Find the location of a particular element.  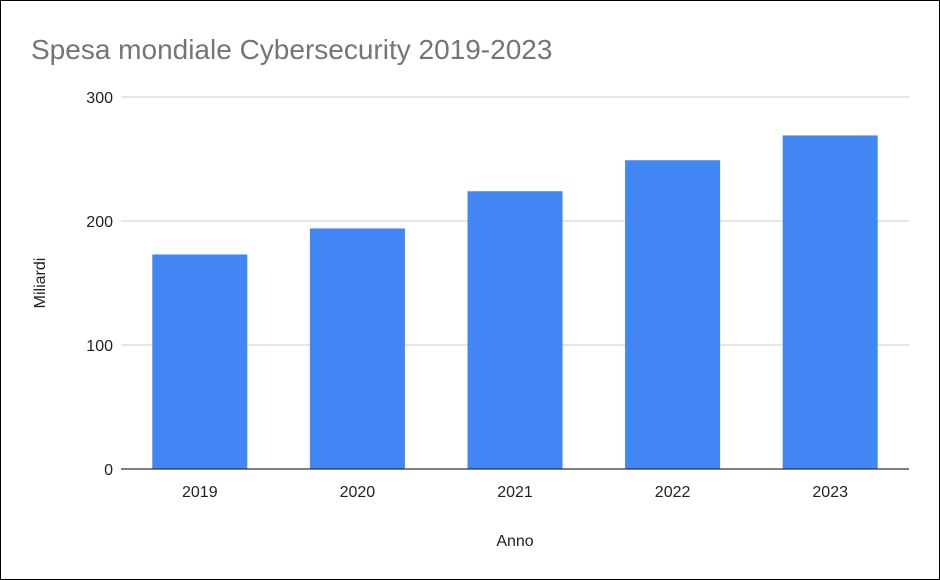

bar-2021 is located at coordinates (515, 330).